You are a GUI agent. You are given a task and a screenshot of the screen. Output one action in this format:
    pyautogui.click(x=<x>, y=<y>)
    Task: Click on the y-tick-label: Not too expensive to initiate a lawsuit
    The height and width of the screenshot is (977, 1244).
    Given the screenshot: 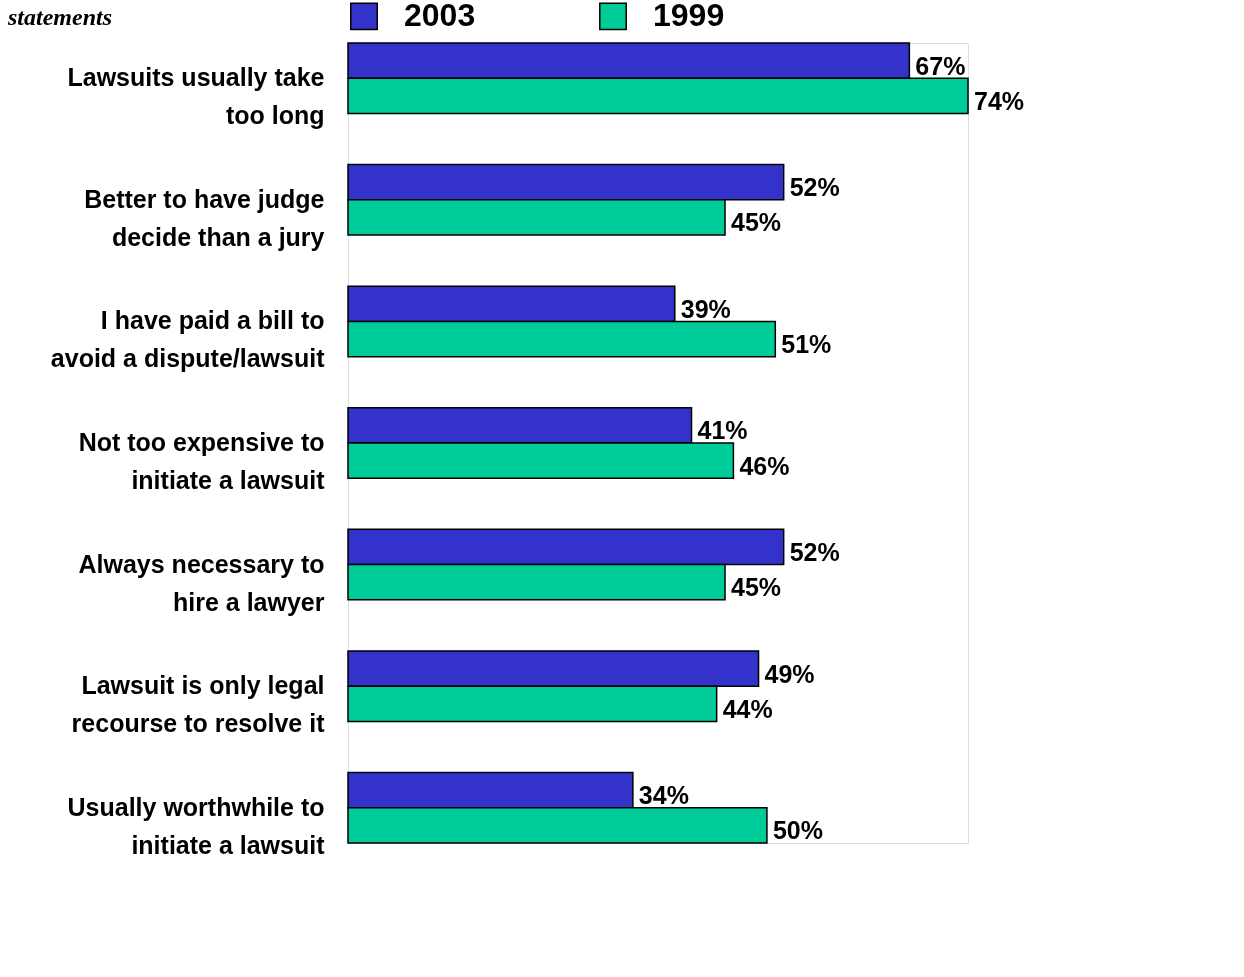 What is the action you would take?
    pyautogui.click(x=202, y=461)
    